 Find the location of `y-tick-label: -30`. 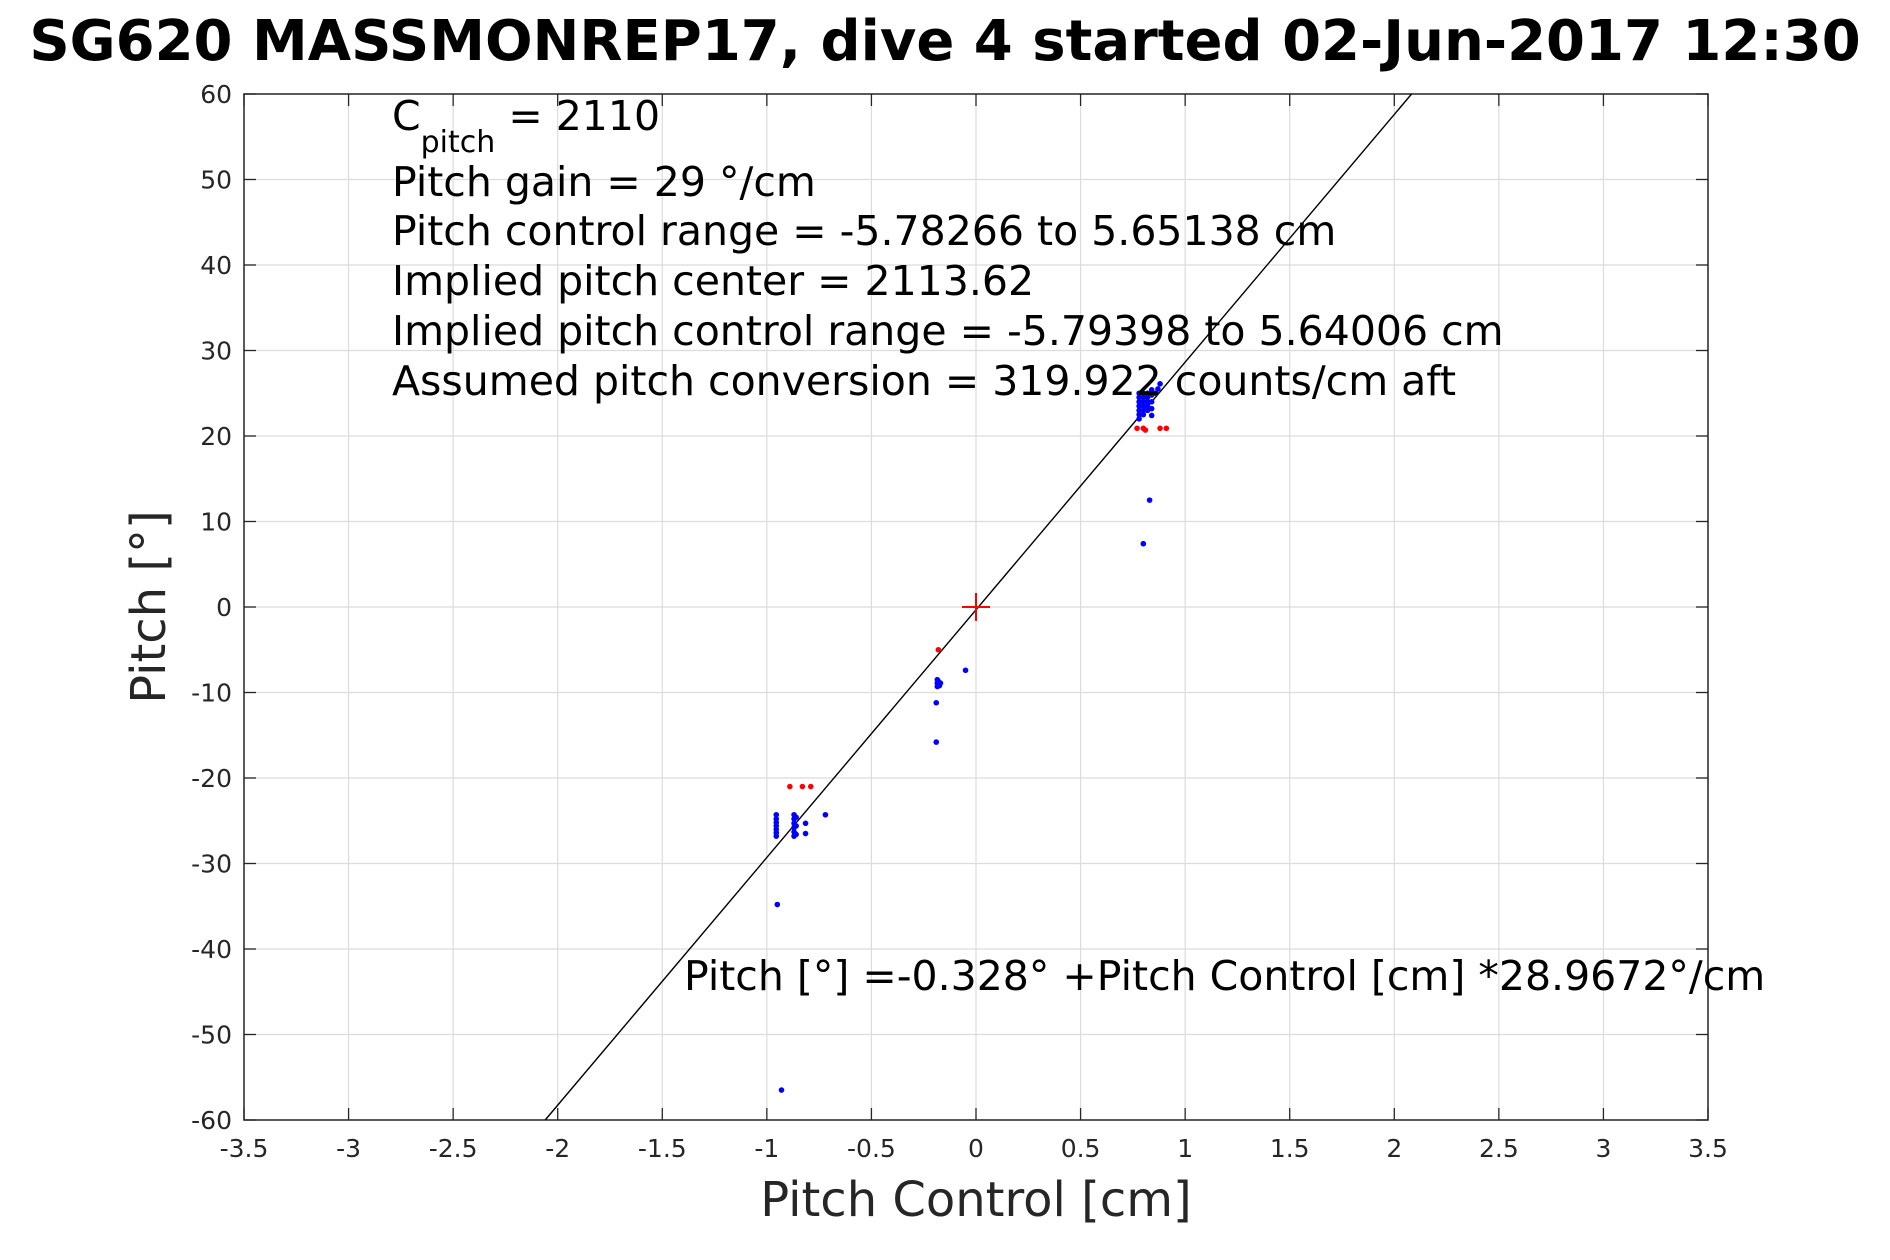

y-tick-label: -30 is located at coordinates (211, 864).